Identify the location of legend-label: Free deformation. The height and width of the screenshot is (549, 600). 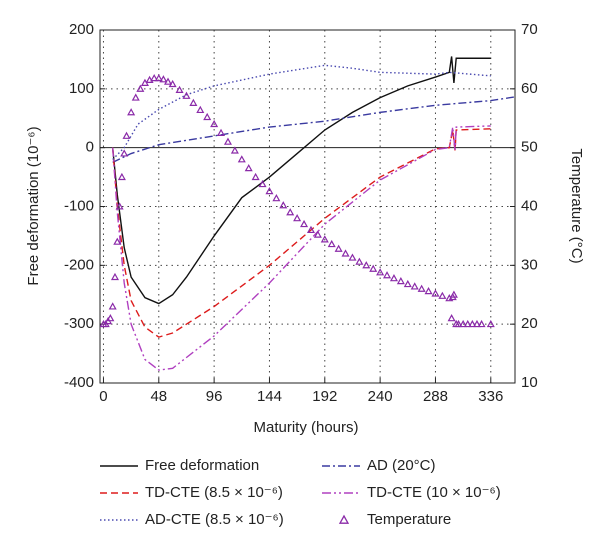
(202, 465).